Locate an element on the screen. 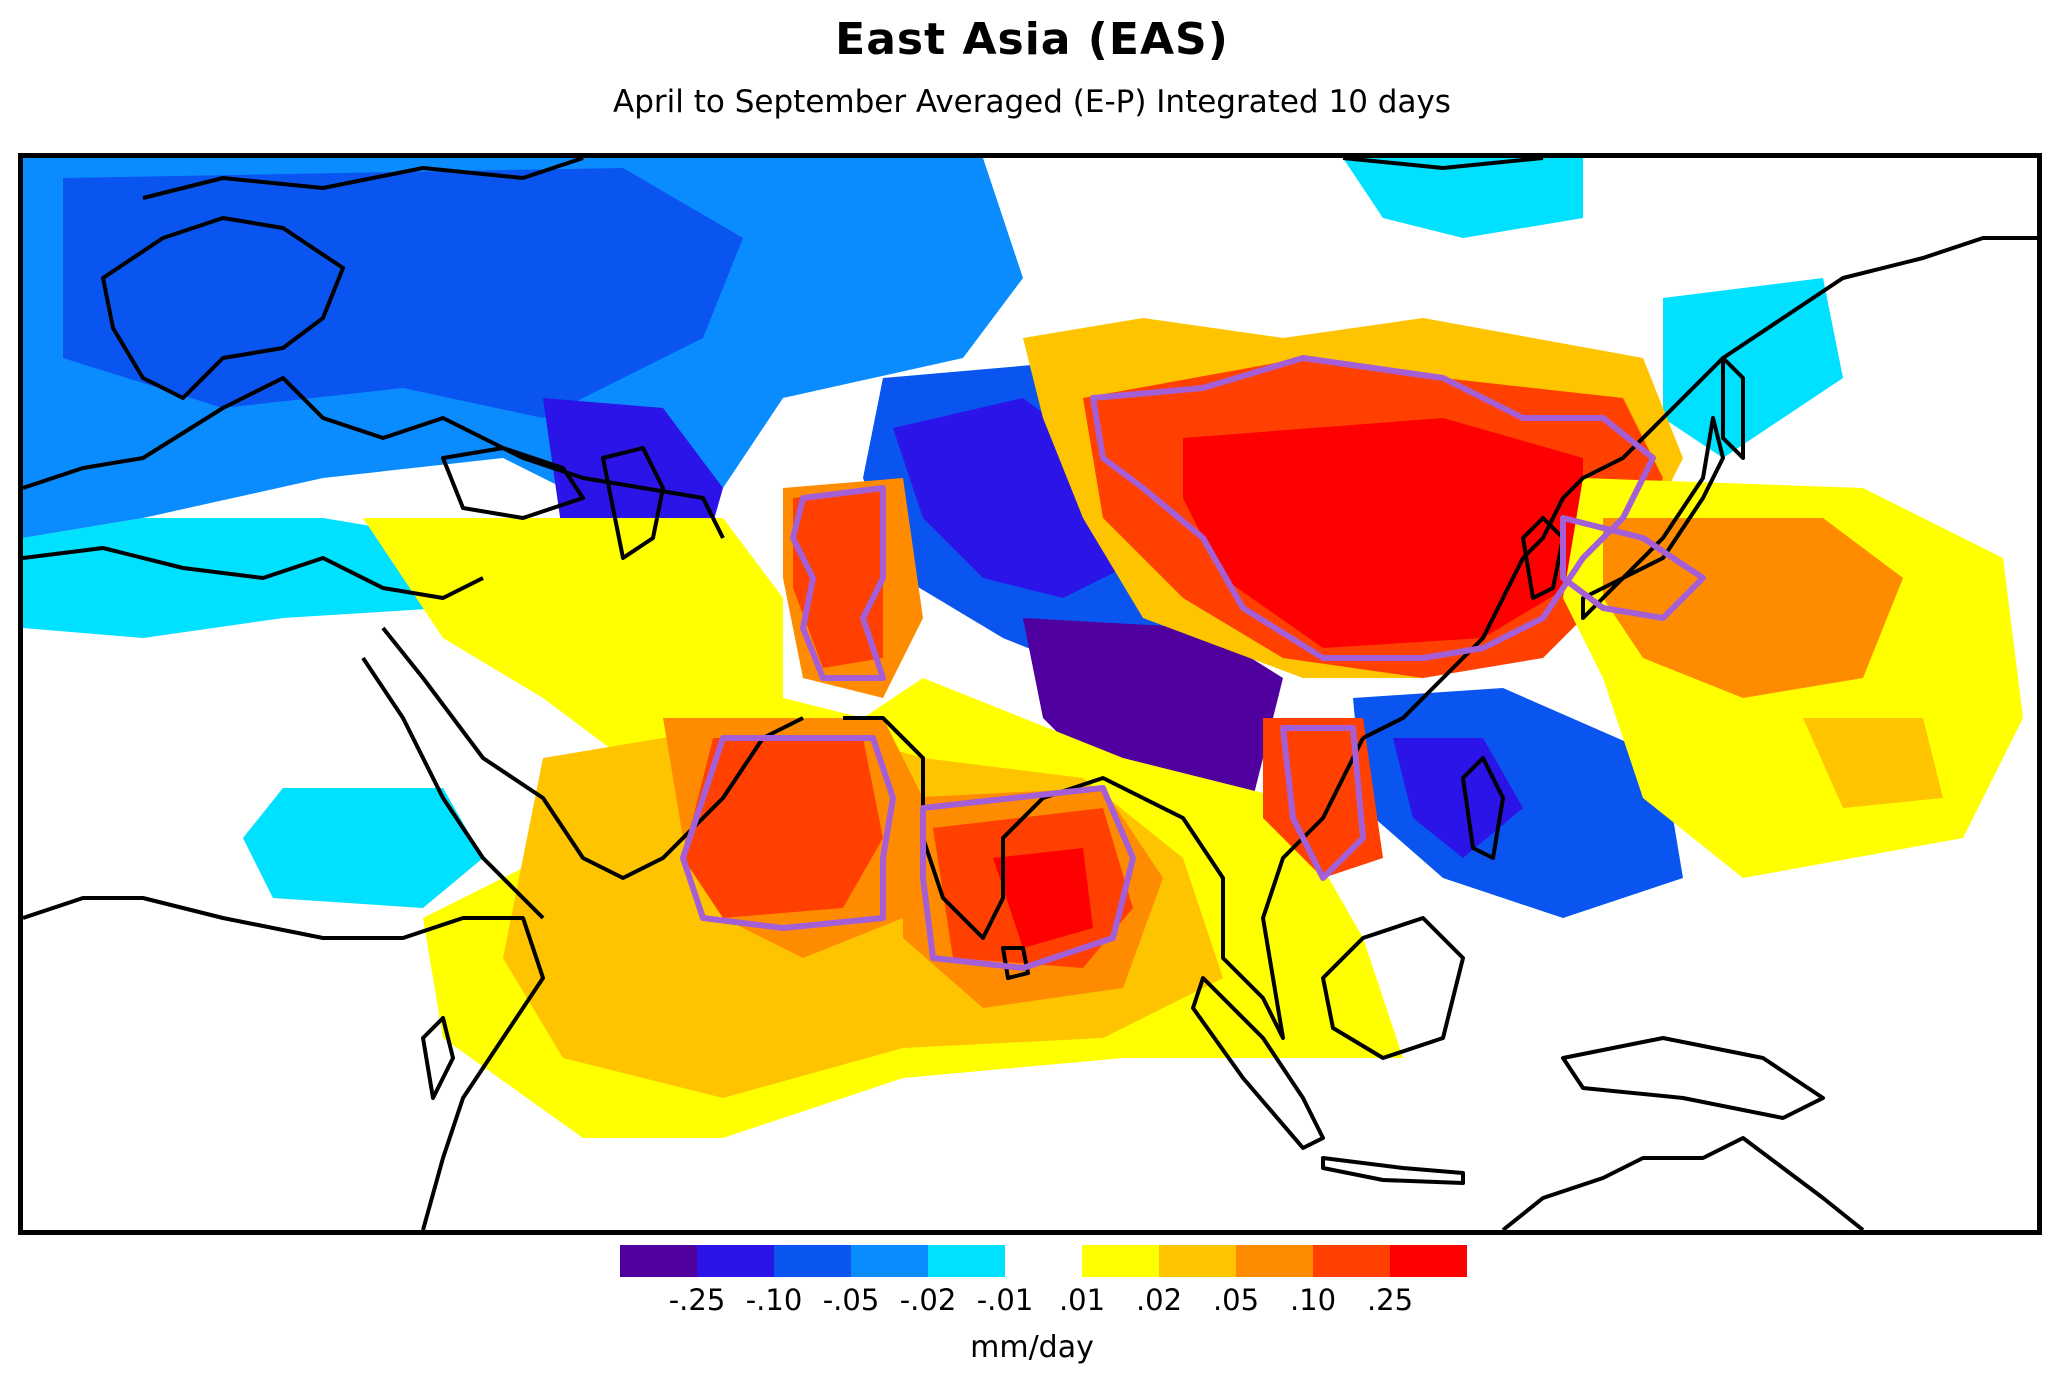  field-central-asia-red is located at coordinates (838, 578).